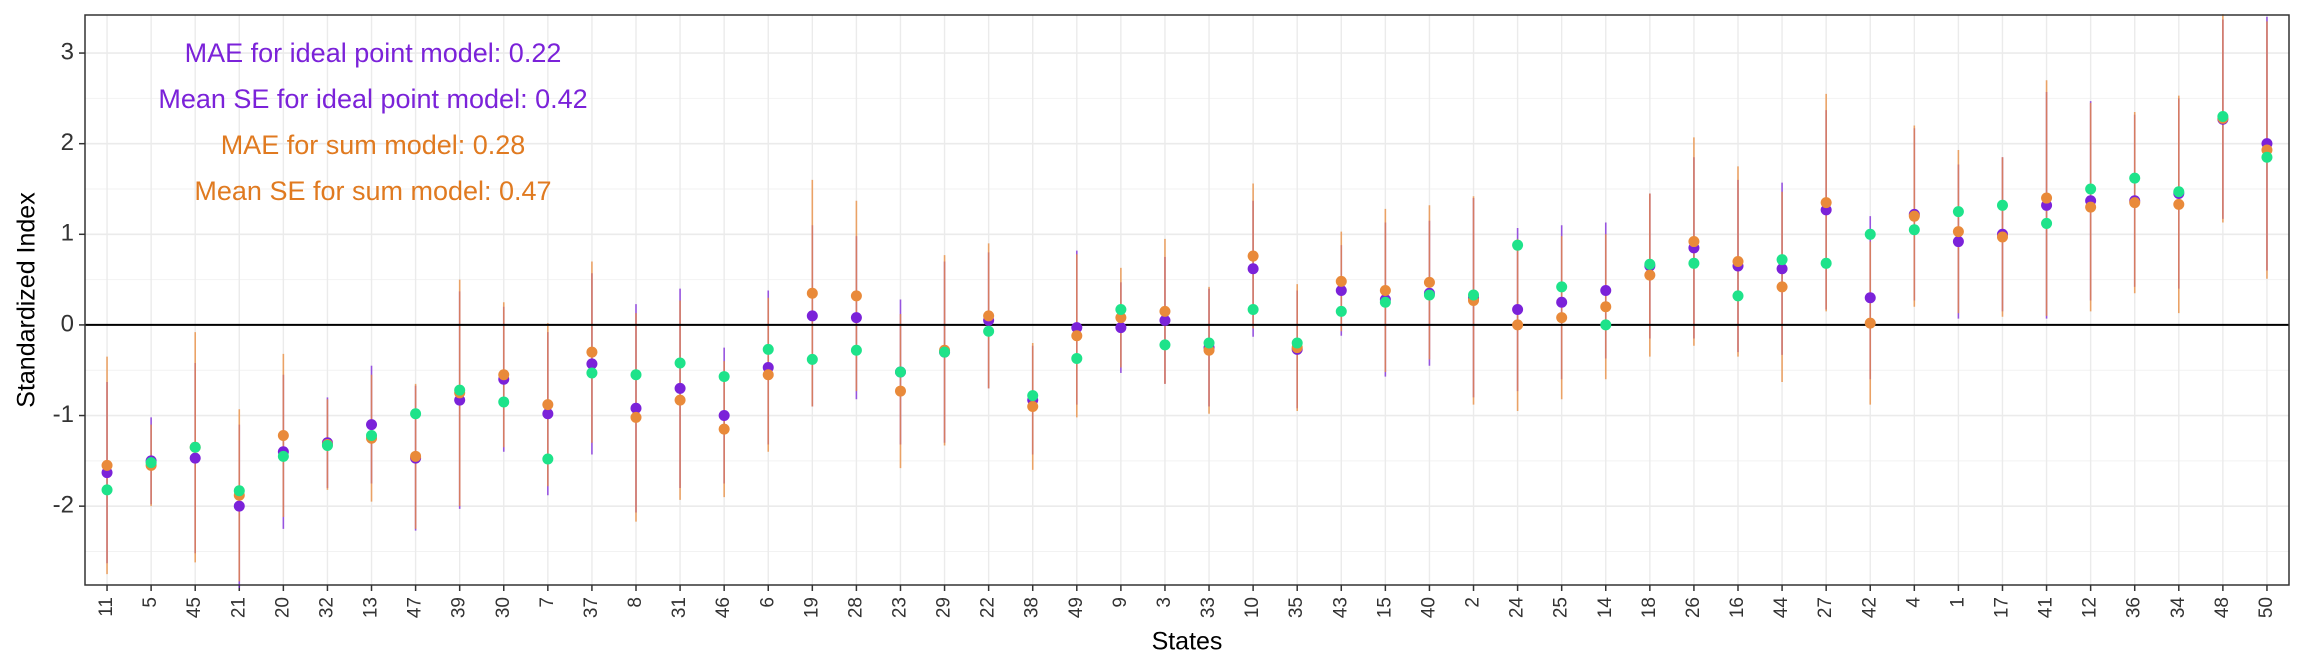 This screenshot has width=2304, height=672. What do you see at coordinates (1473, 602) in the screenshot?
I see `x-tick-label: 2` at bounding box center [1473, 602].